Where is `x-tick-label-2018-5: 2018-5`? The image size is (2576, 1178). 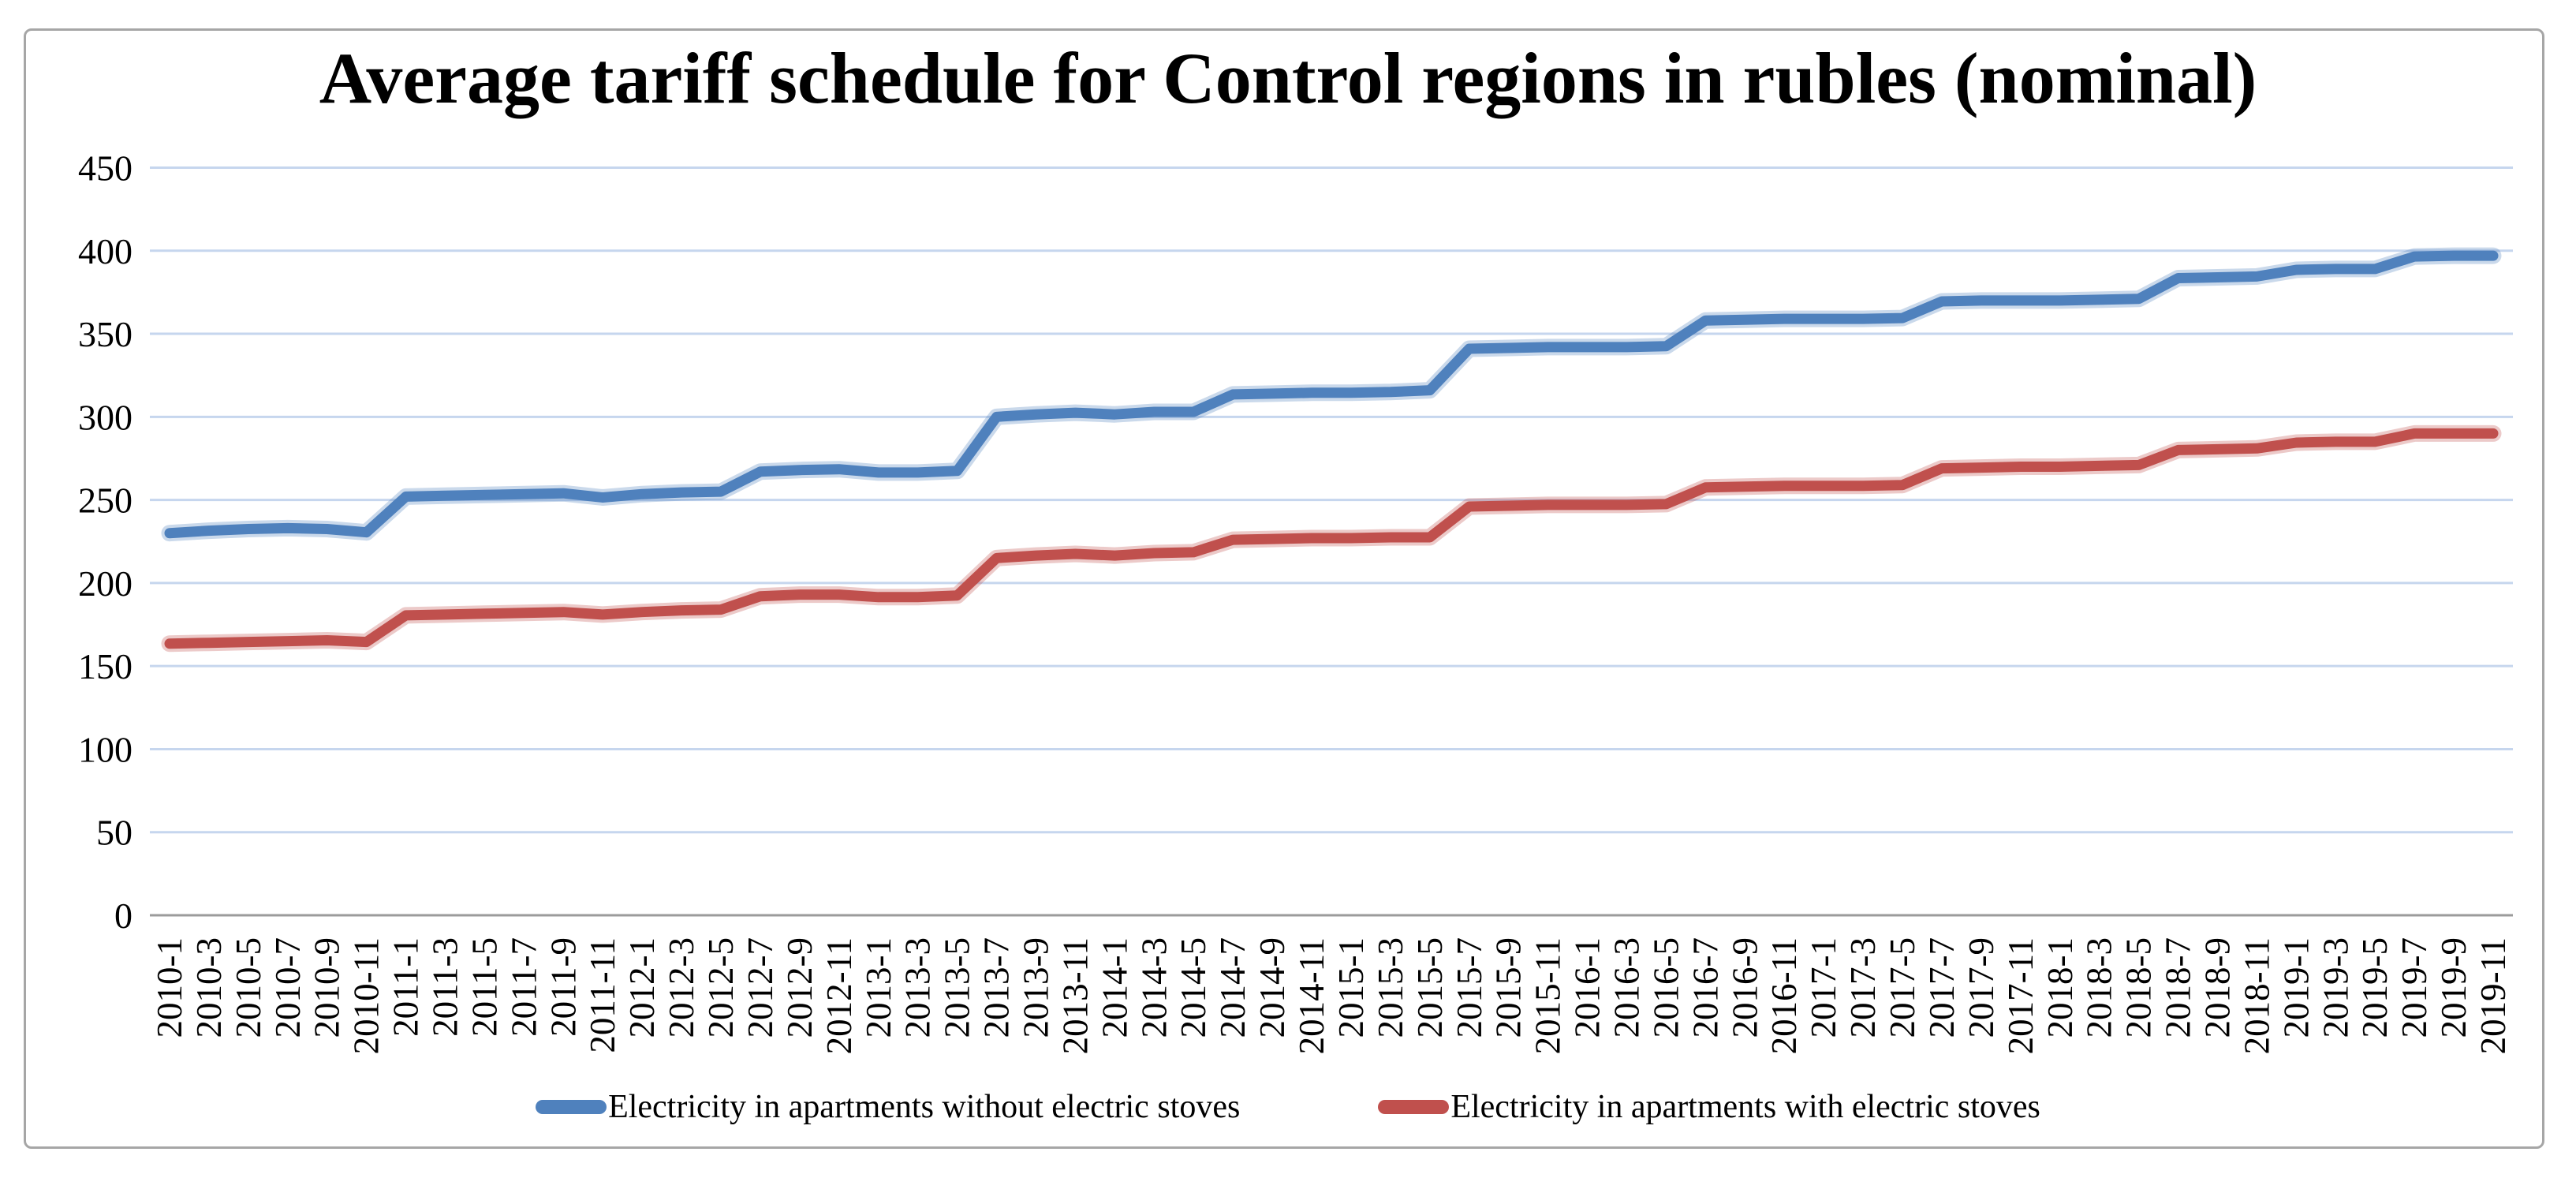
x-tick-label-2018-5: 2018-5 is located at coordinates (2139, 987).